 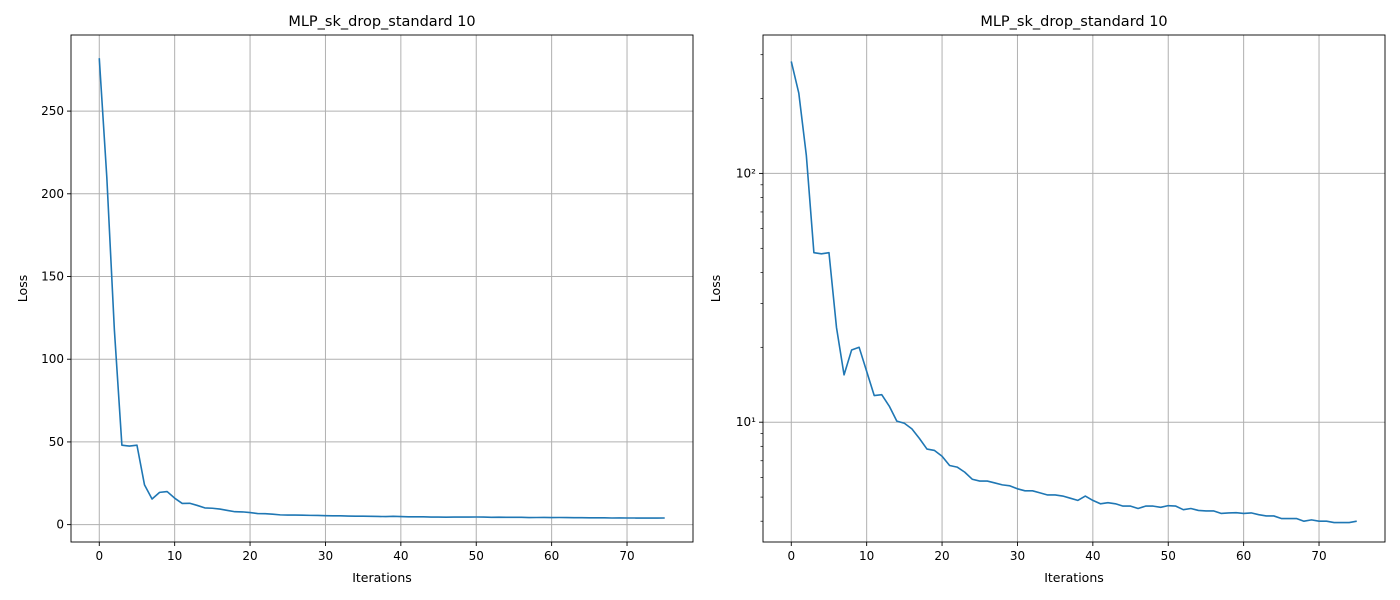 What do you see at coordinates (52, 111) in the screenshot?
I see `y-tick-label: 250` at bounding box center [52, 111].